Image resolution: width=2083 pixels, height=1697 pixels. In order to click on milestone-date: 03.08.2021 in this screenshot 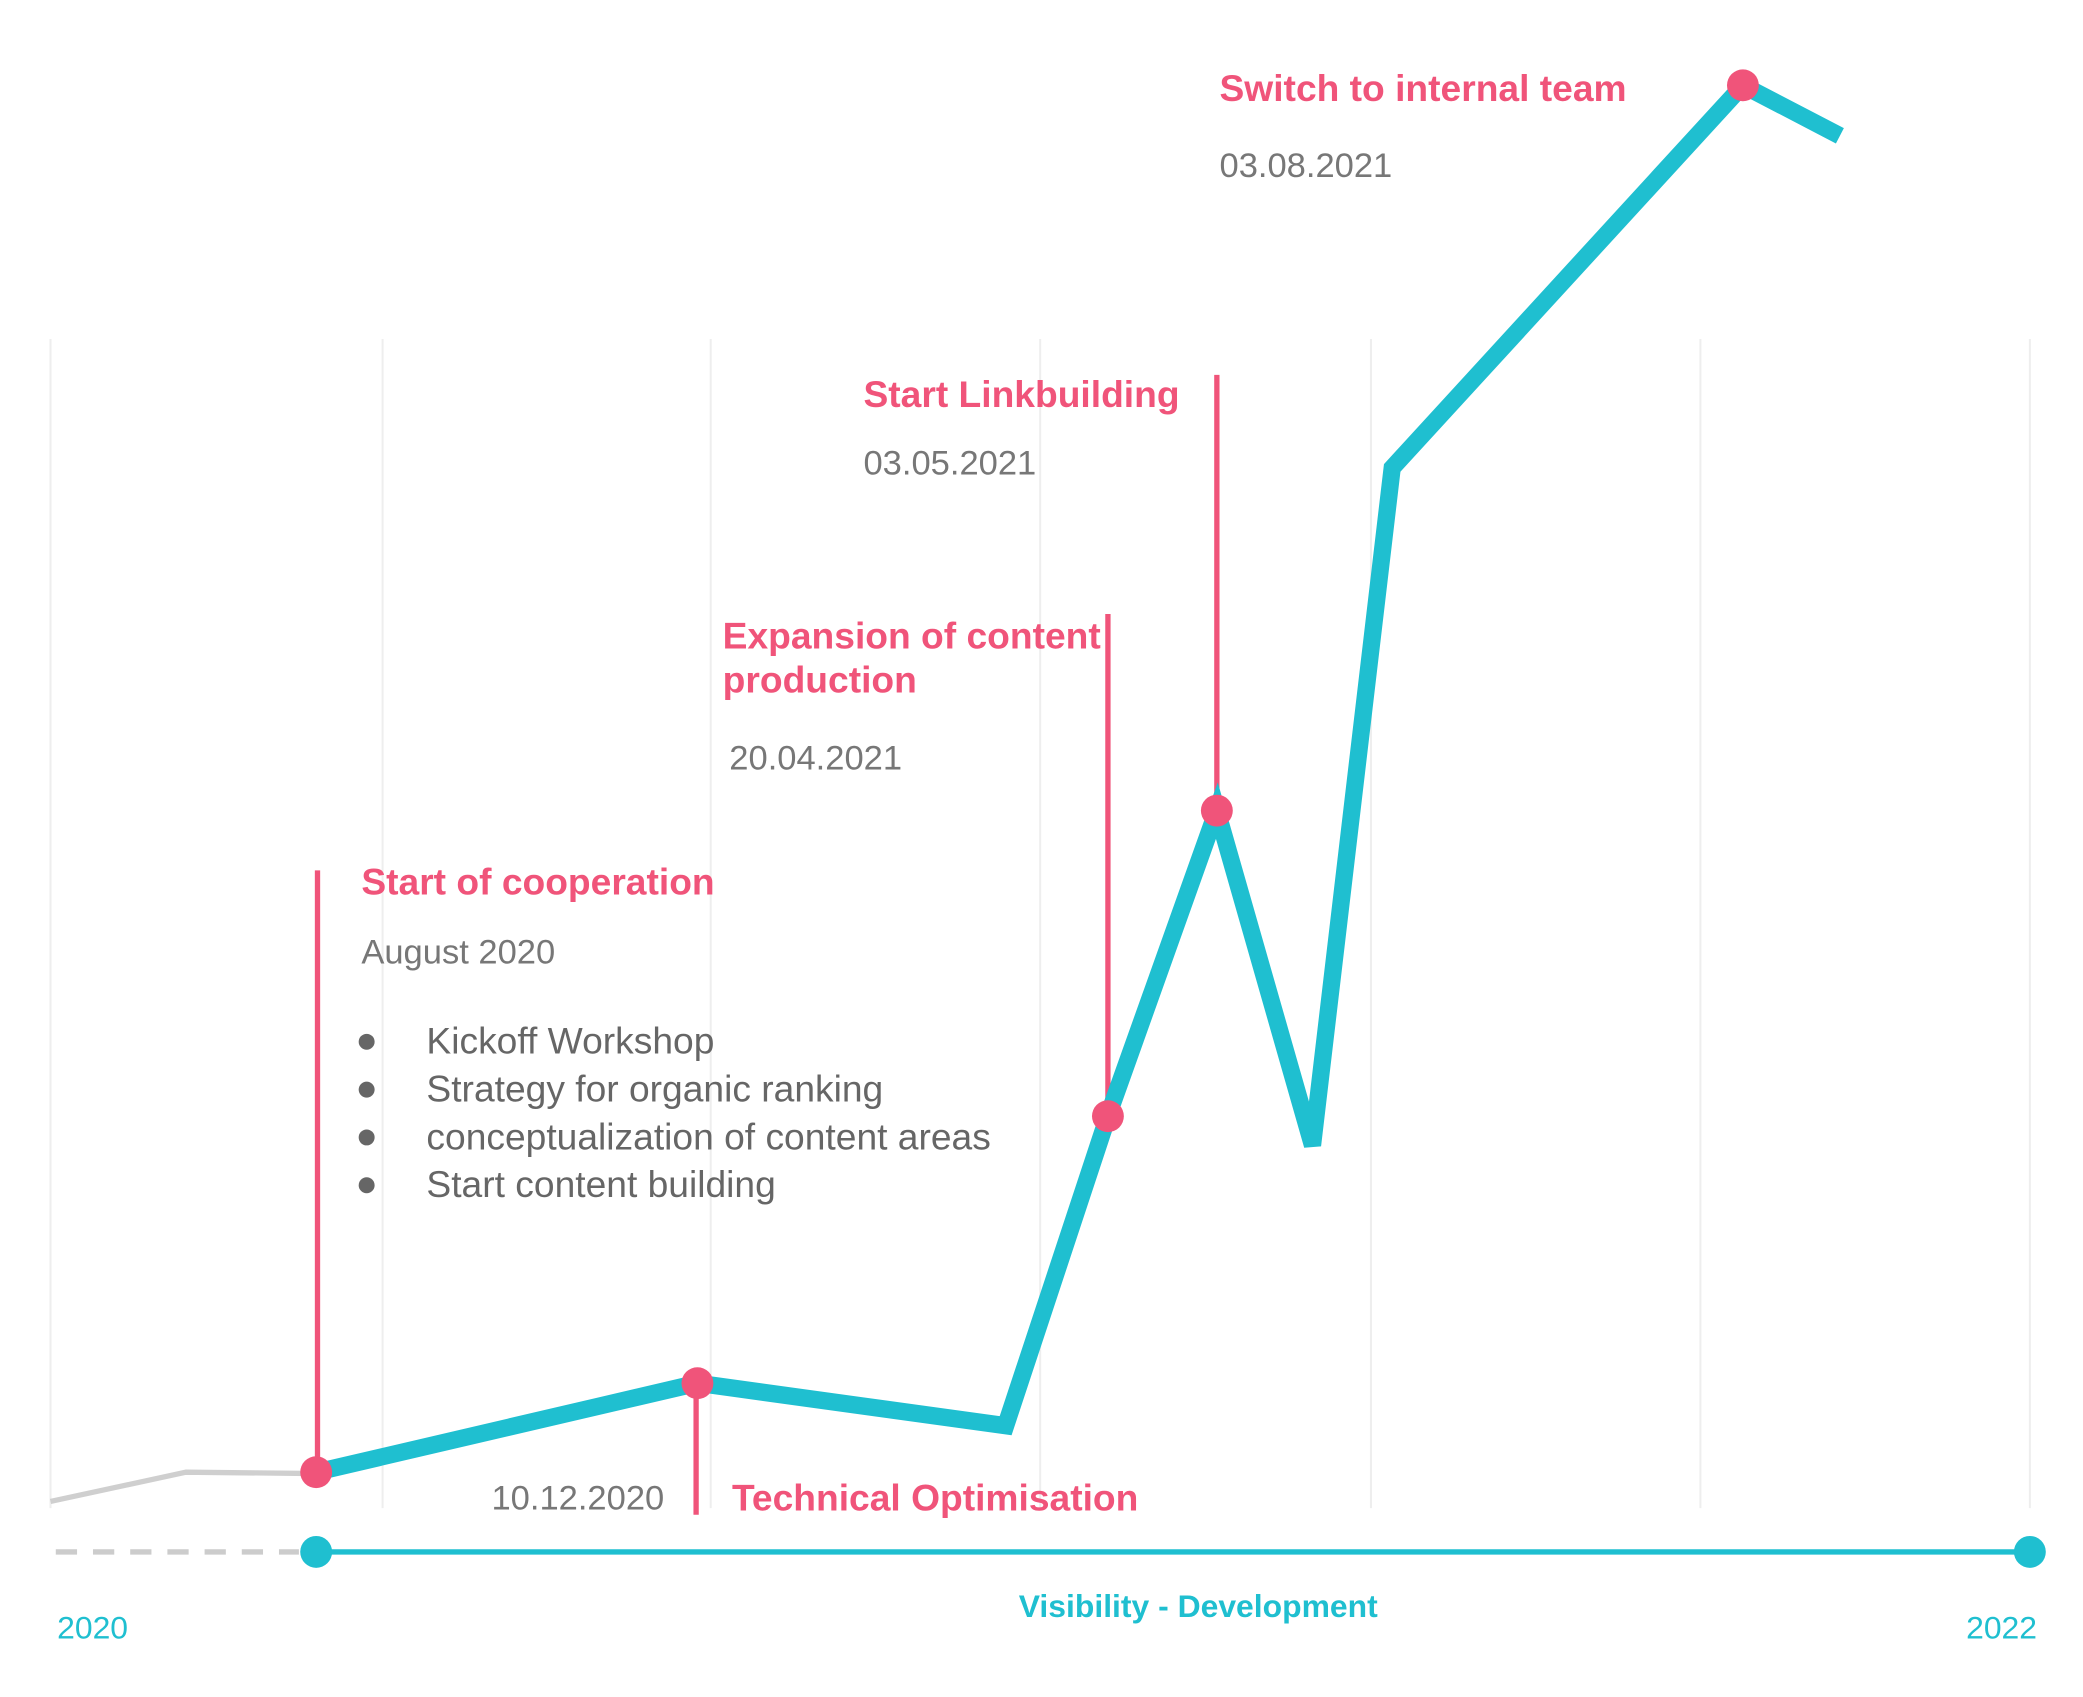, I will do `click(1306, 166)`.